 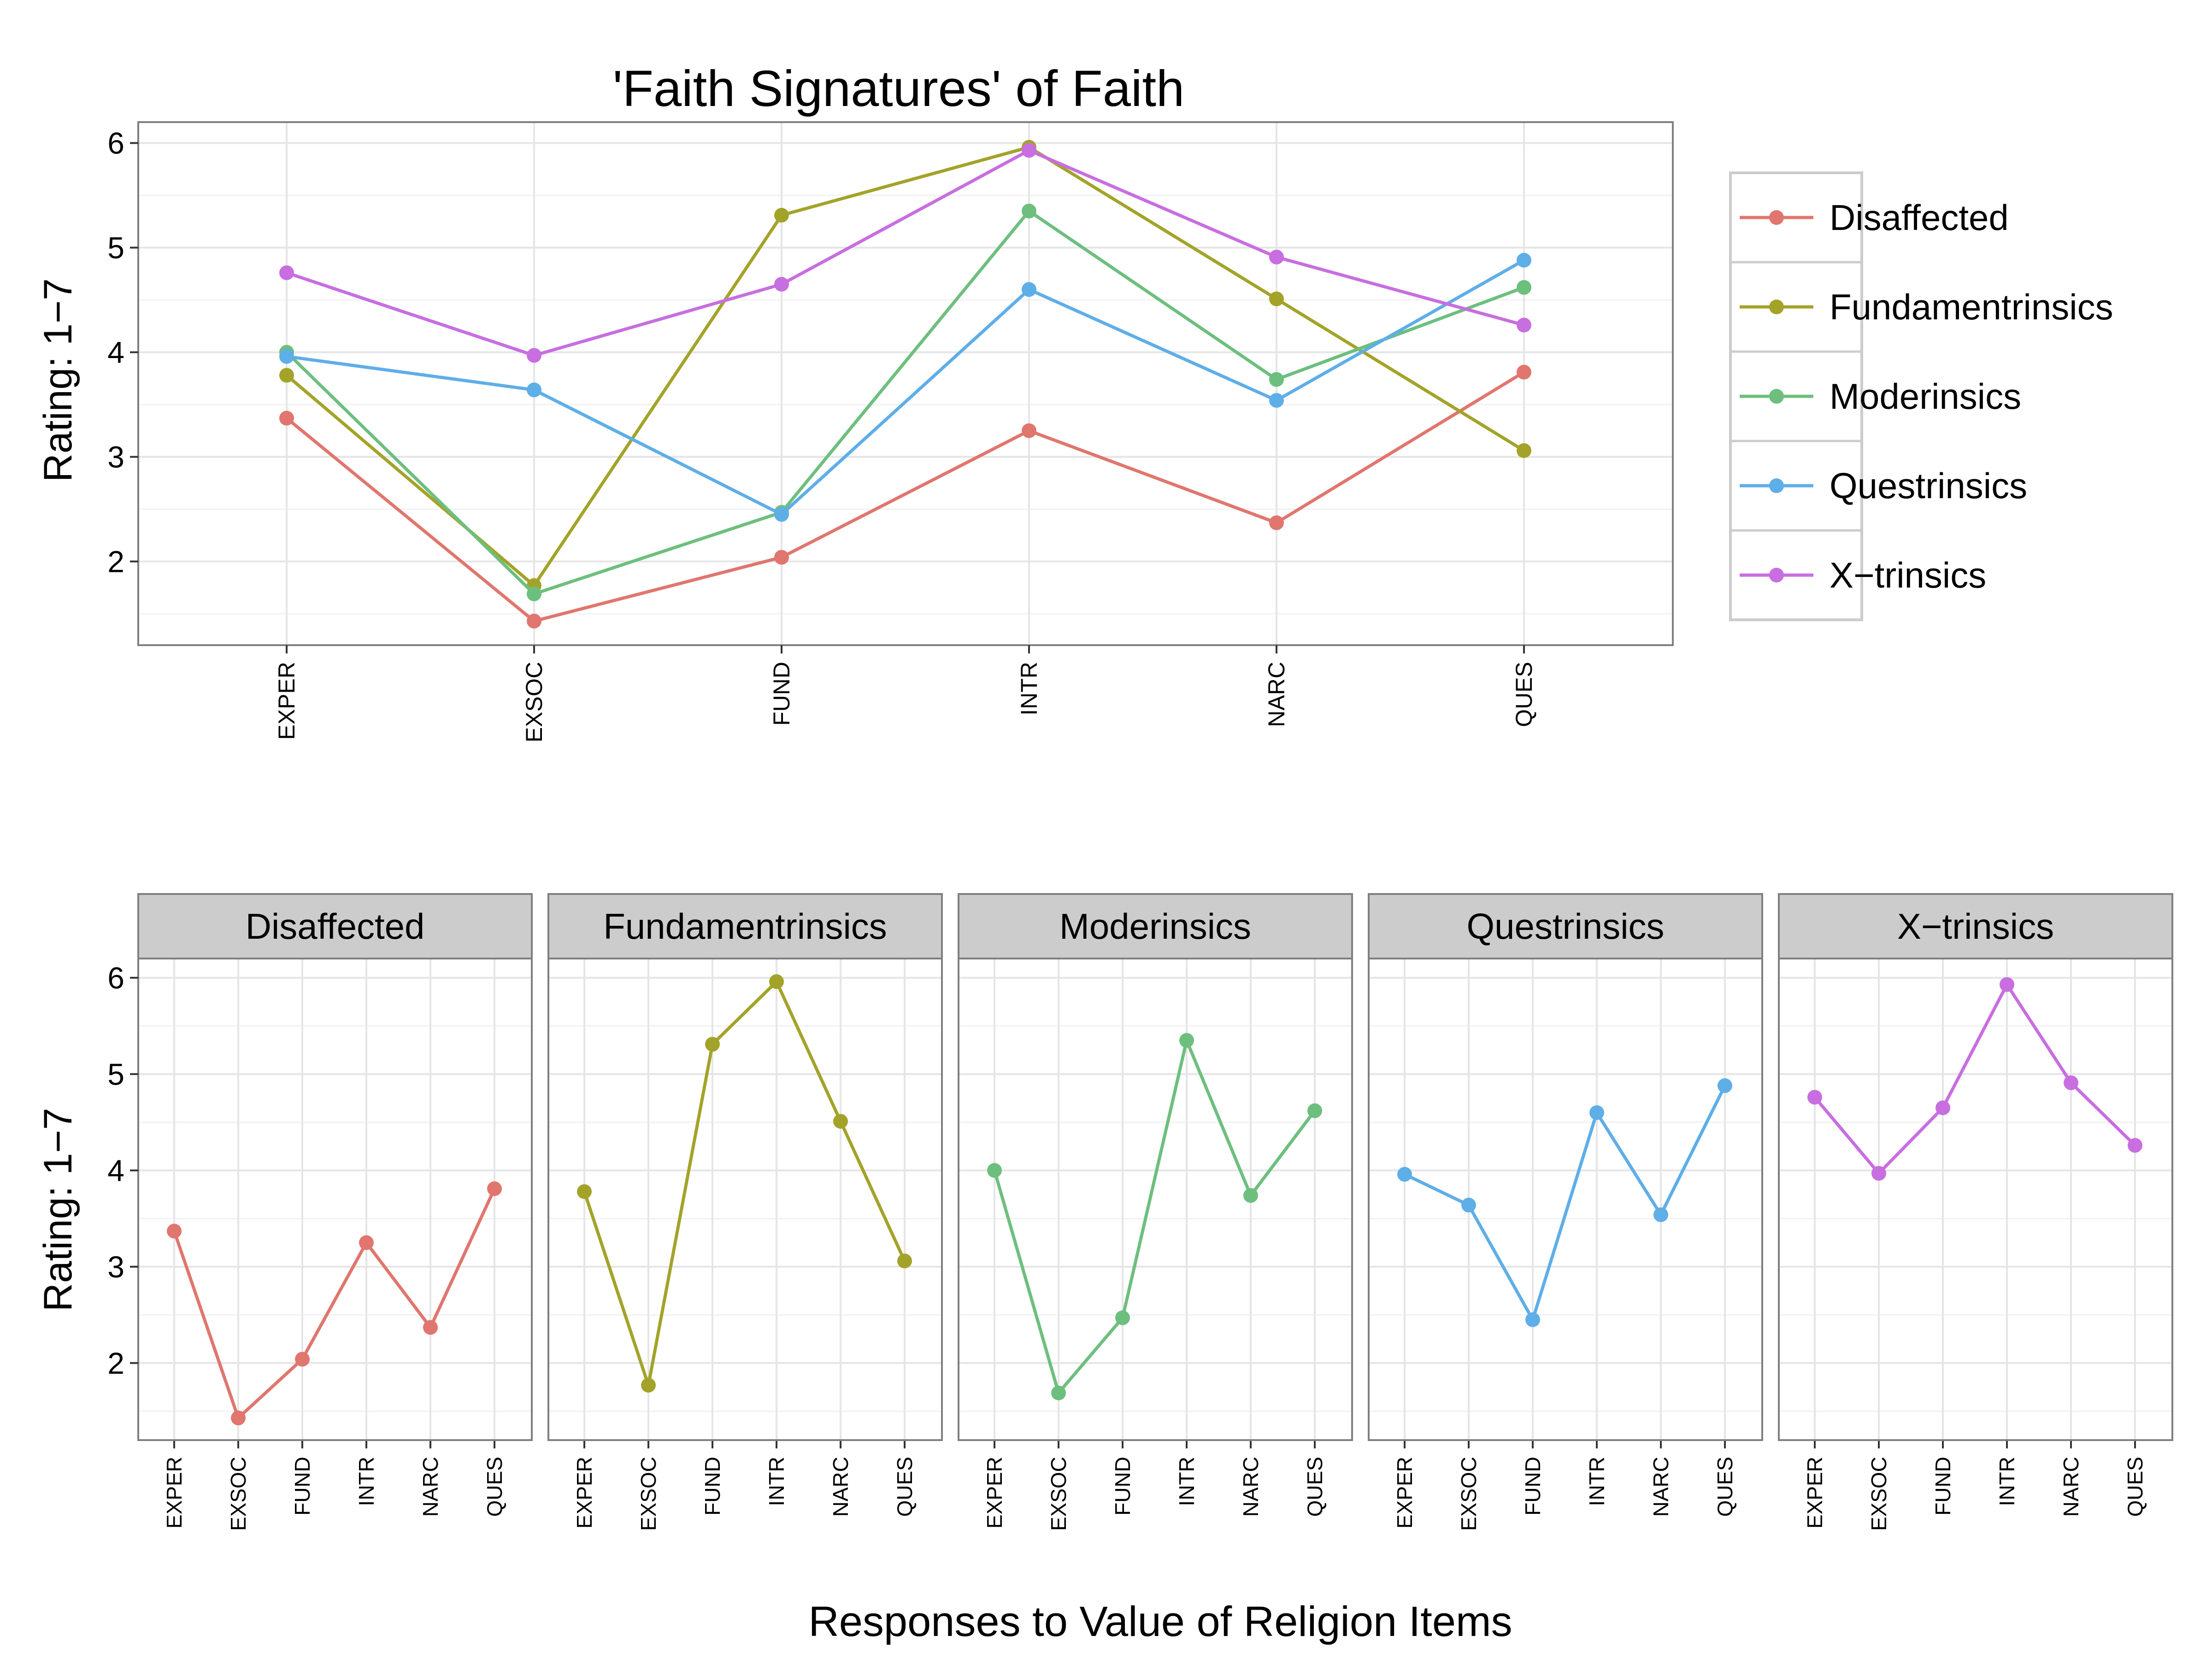 I want to click on facet-strip-label: Moderinsics, so click(x=1155, y=926).